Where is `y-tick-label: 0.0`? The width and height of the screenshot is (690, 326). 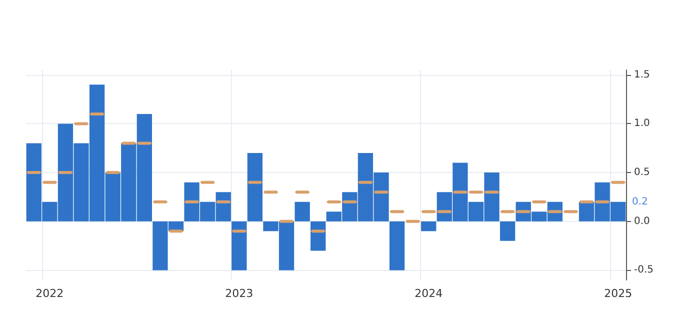
y-tick-label: 0.0 is located at coordinates (642, 221).